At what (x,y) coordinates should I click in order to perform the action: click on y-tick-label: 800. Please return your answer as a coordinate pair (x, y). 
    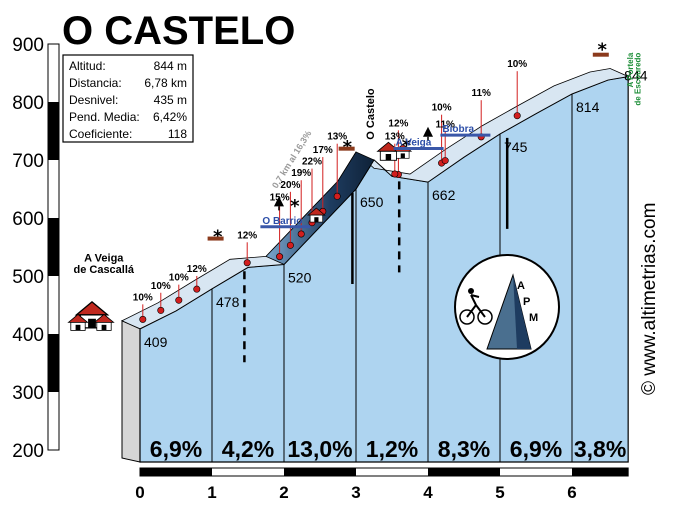
    Looking at the image, I should click on (28, 103).